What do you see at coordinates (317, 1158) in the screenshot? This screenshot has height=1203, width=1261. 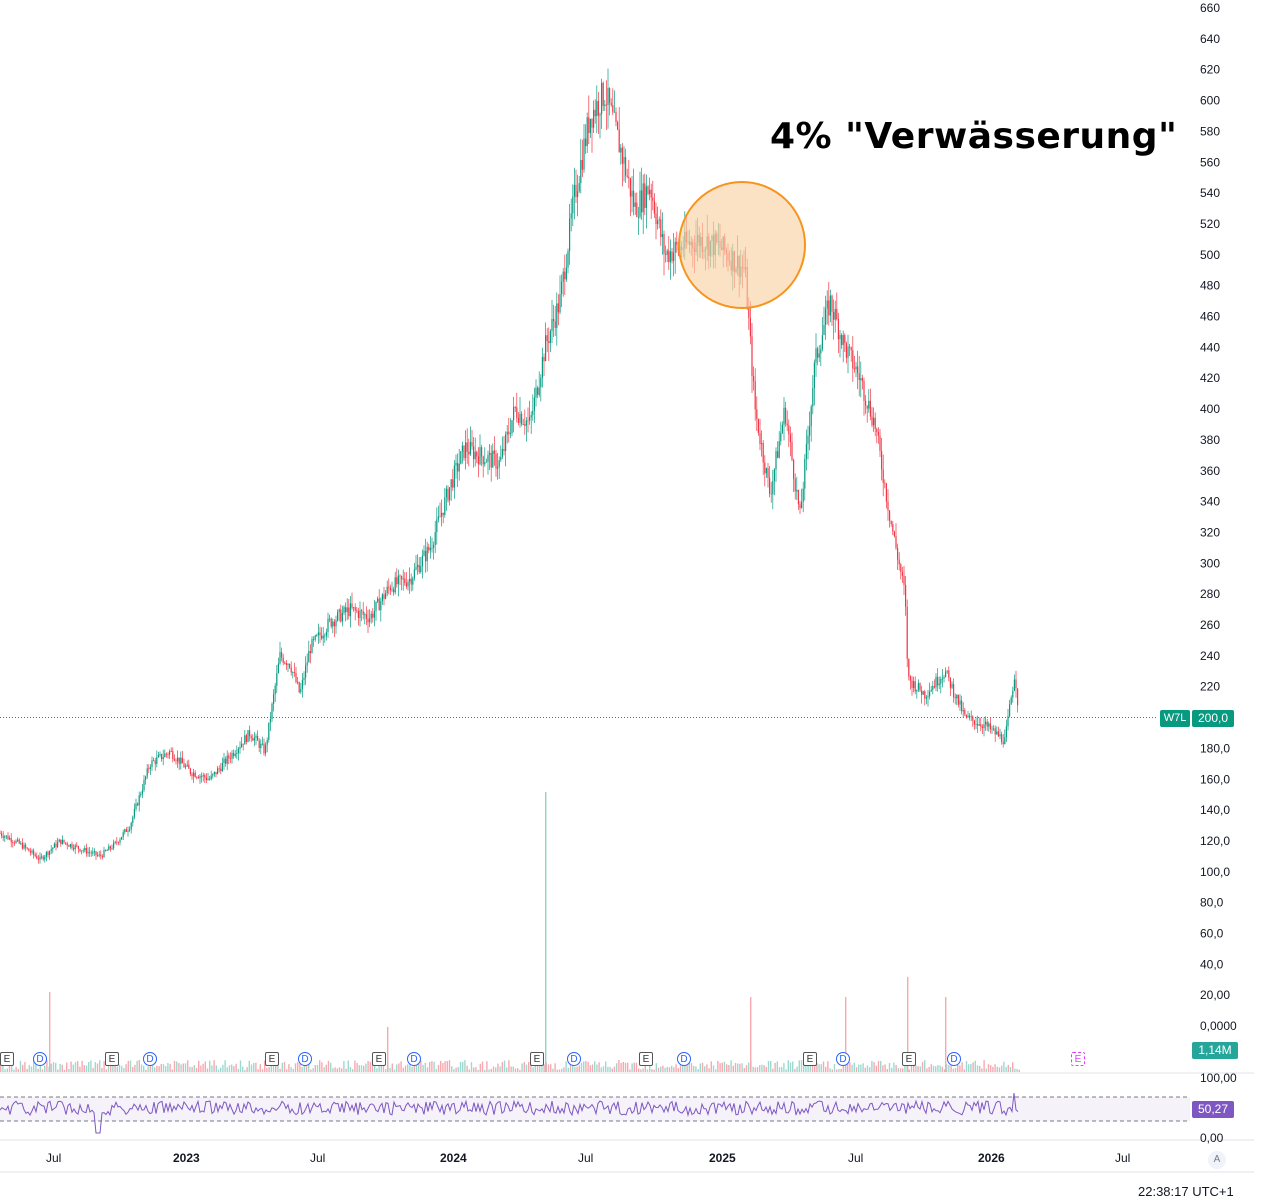 I see `time-axis-label: Jul` at bounding box center [317, 1158].